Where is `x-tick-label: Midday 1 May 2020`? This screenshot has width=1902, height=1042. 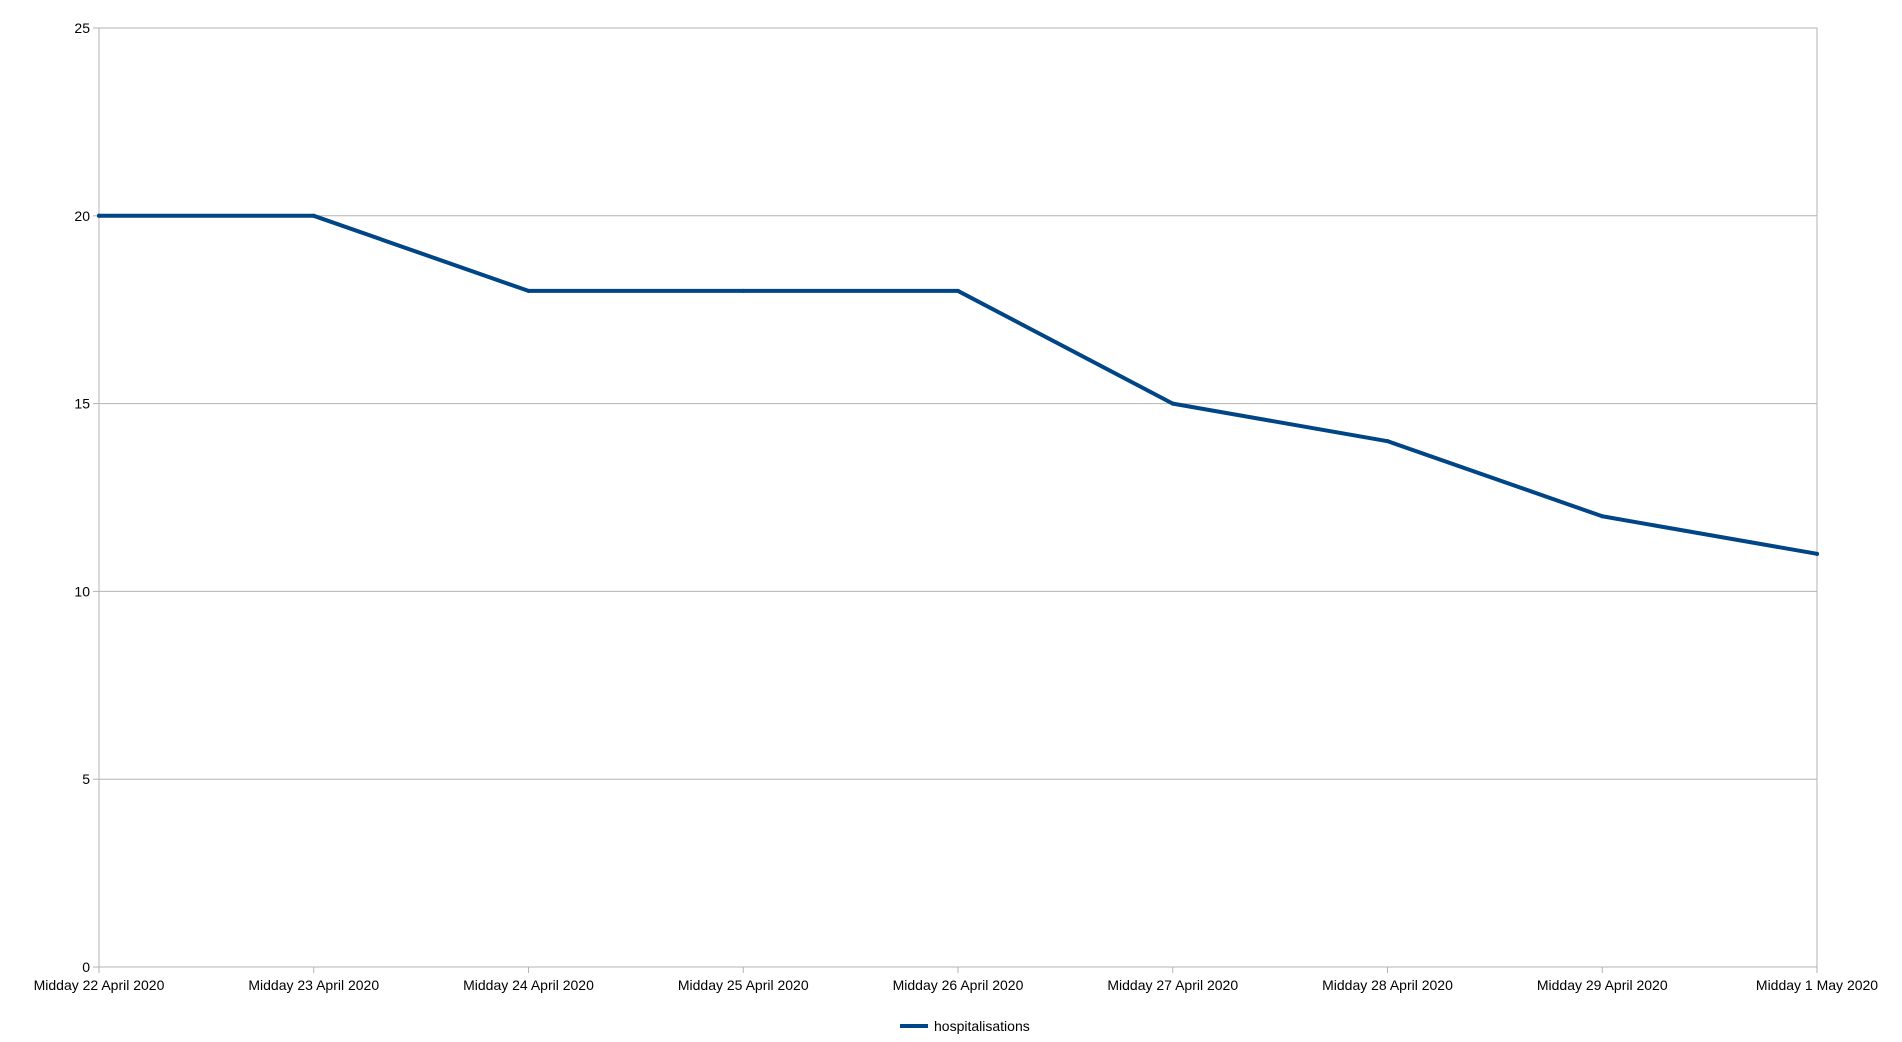
x-tick-label: Midday 1 May 2020 is located at coordinates (1817, 985).